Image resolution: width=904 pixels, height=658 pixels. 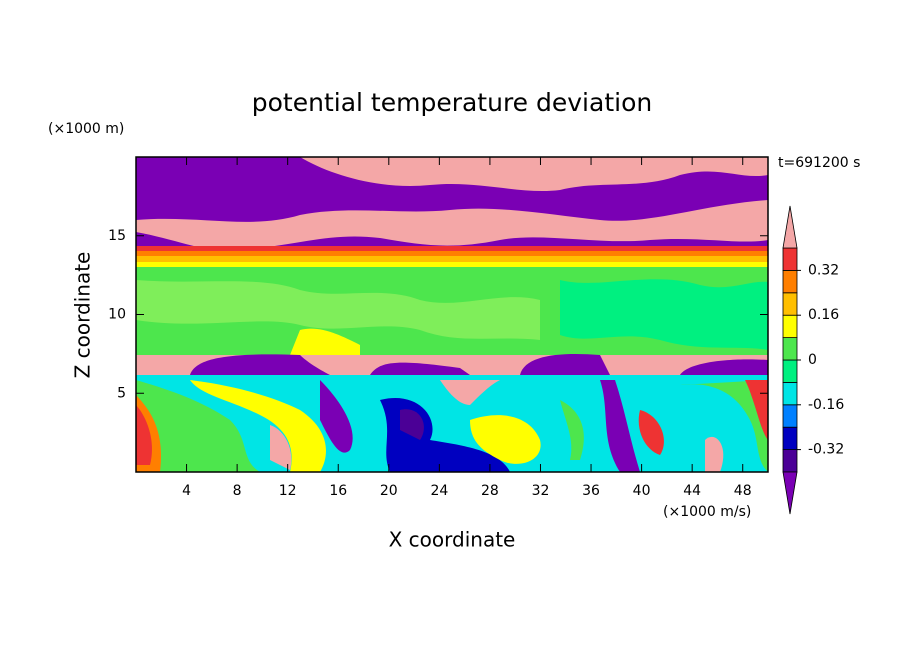 I want to click on colorbar-tick-label: 0.16, so click(x=823, y=315).